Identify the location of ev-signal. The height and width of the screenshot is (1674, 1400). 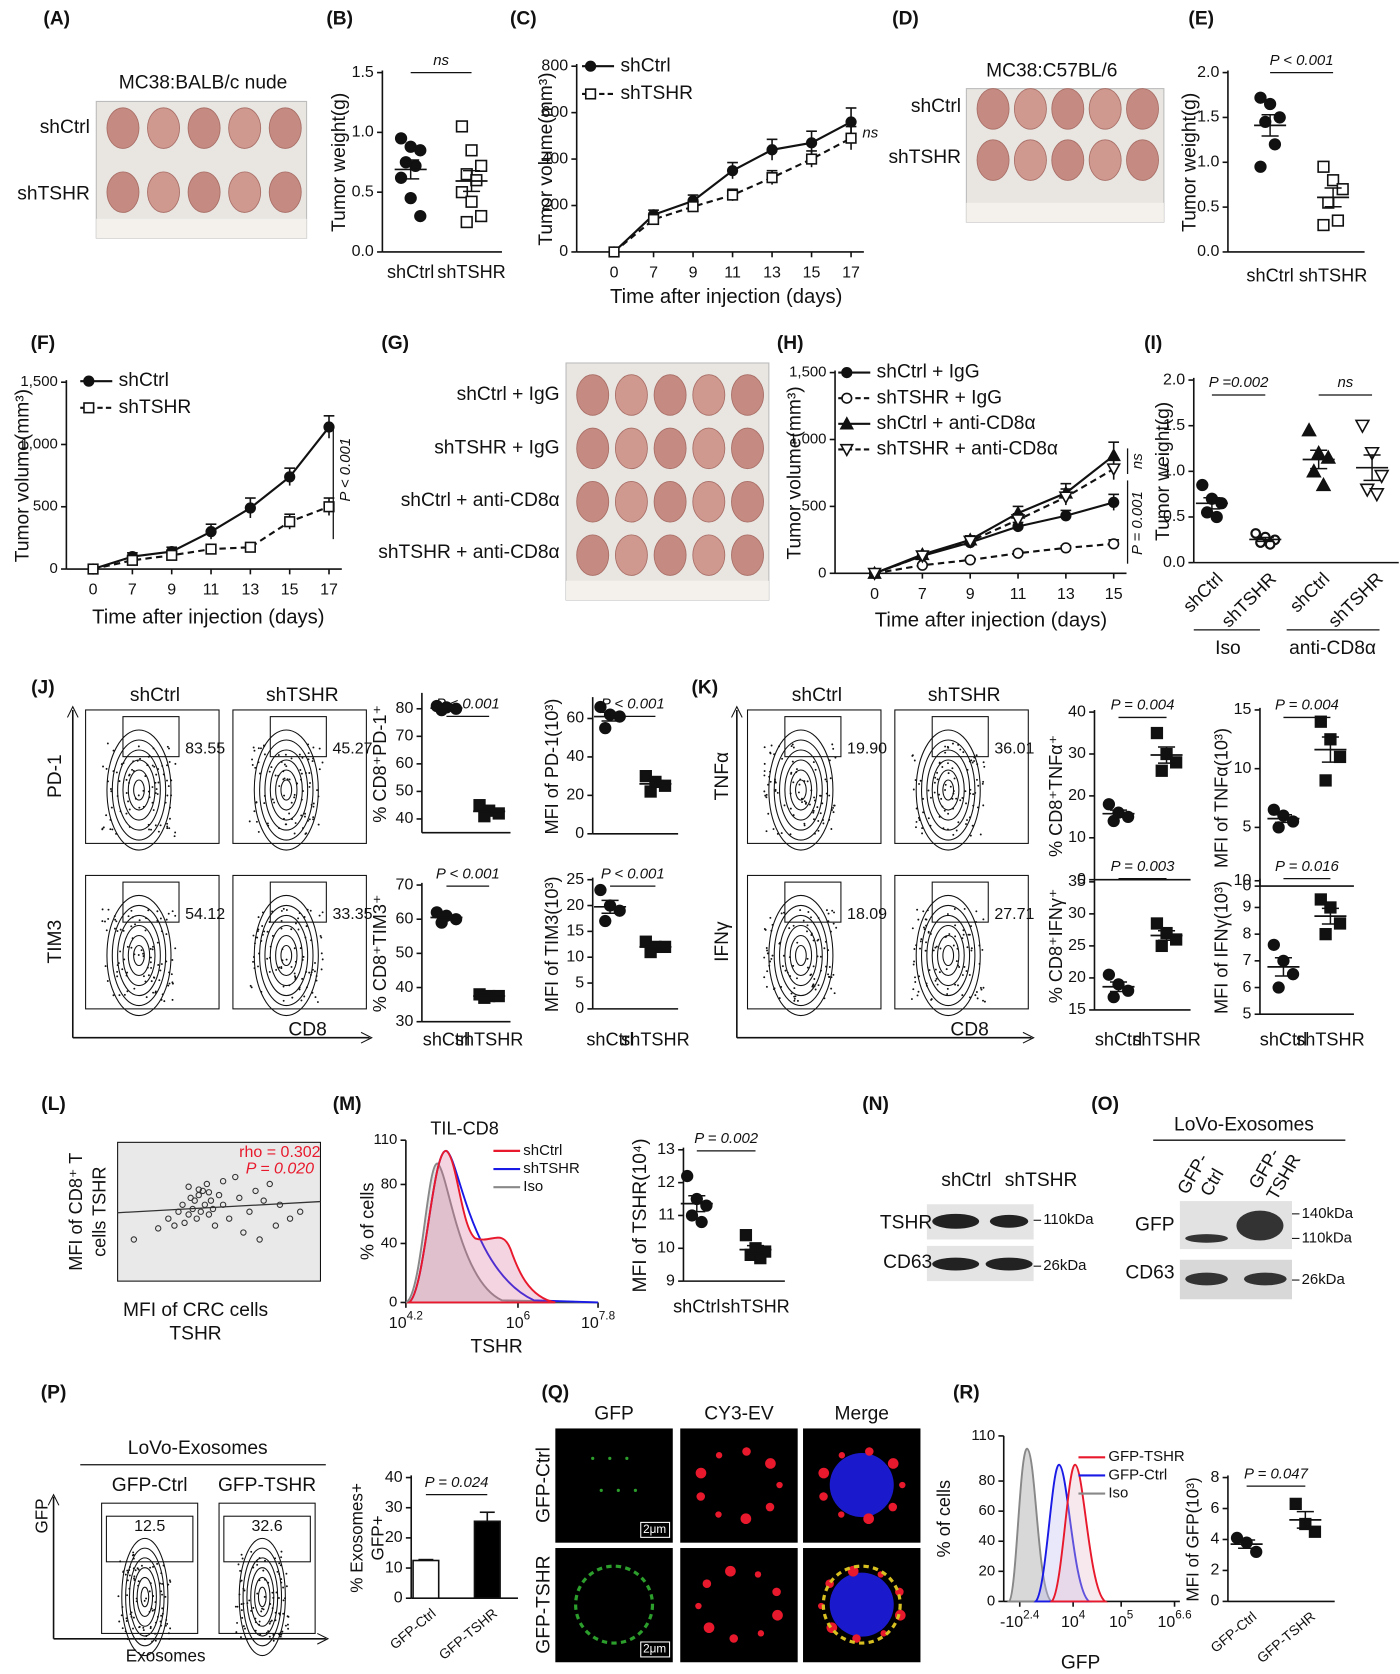
(869, 1451).